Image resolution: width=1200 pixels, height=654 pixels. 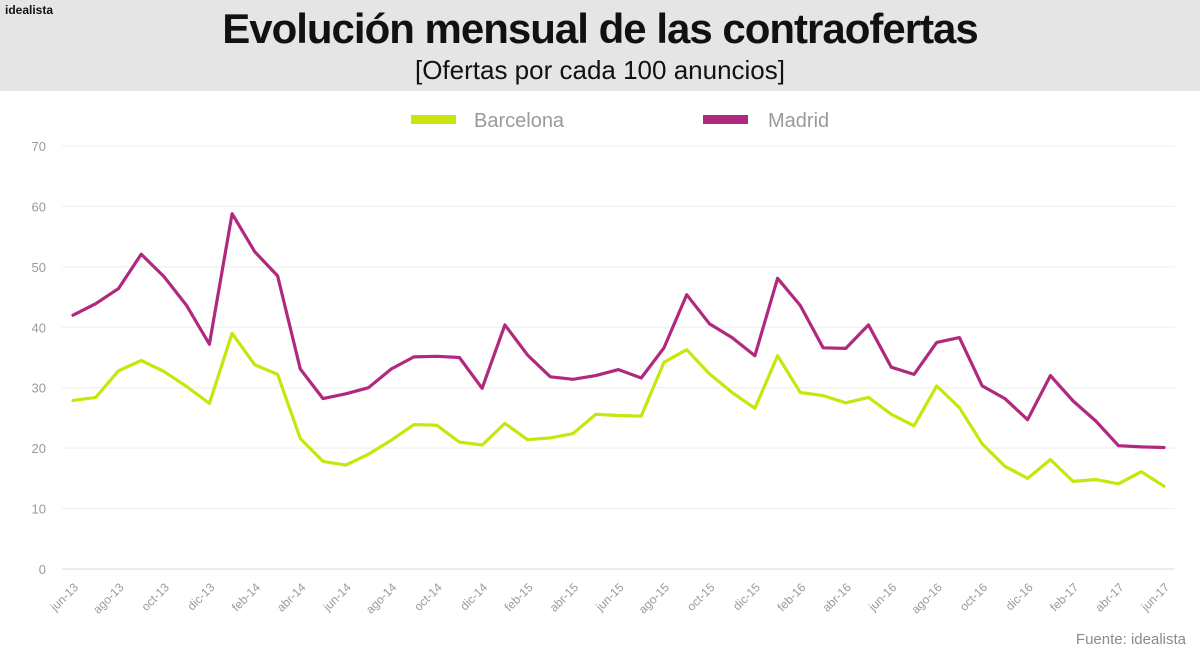 I want to click on chart-subtitle: [Ofertas por cada 100 anuncios], so click(x=599, y=70).